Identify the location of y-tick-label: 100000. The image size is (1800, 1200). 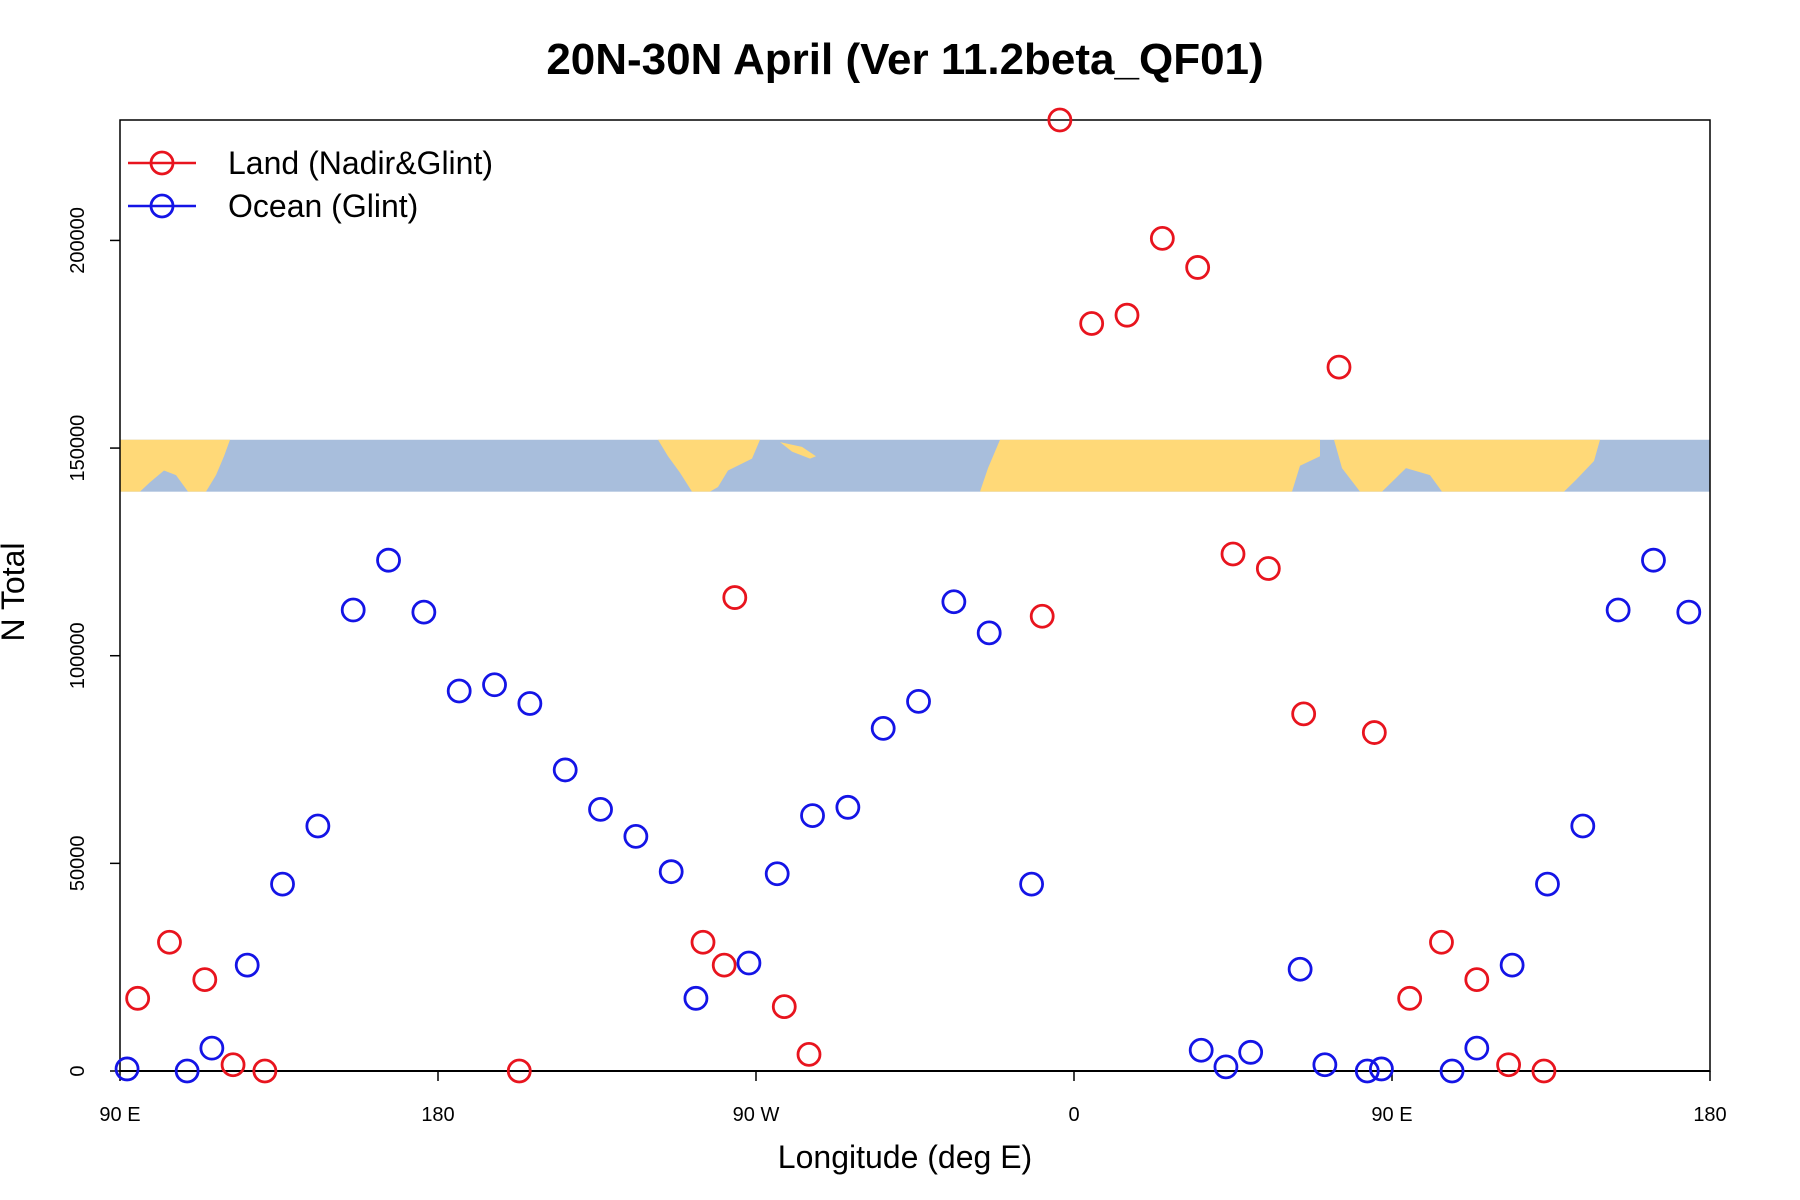
(78, 655).